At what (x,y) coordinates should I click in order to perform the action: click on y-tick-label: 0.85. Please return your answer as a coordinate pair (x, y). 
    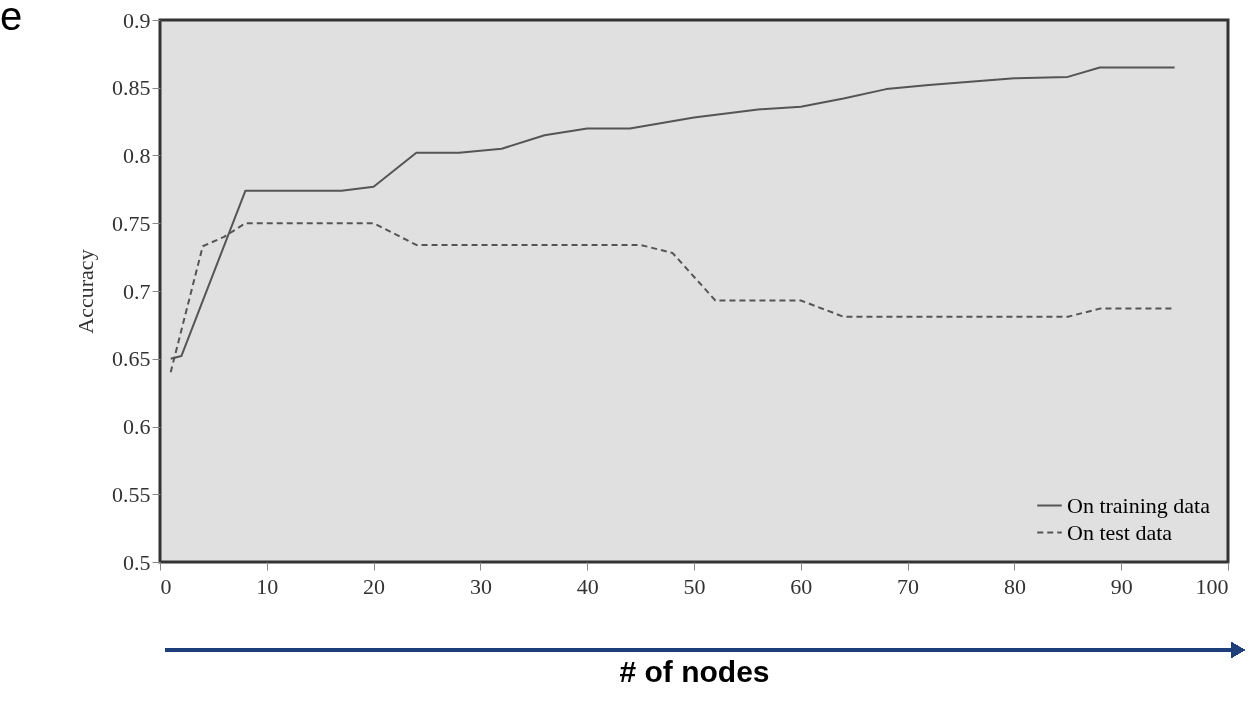
    Looking at the image, I should click on (131, 88).